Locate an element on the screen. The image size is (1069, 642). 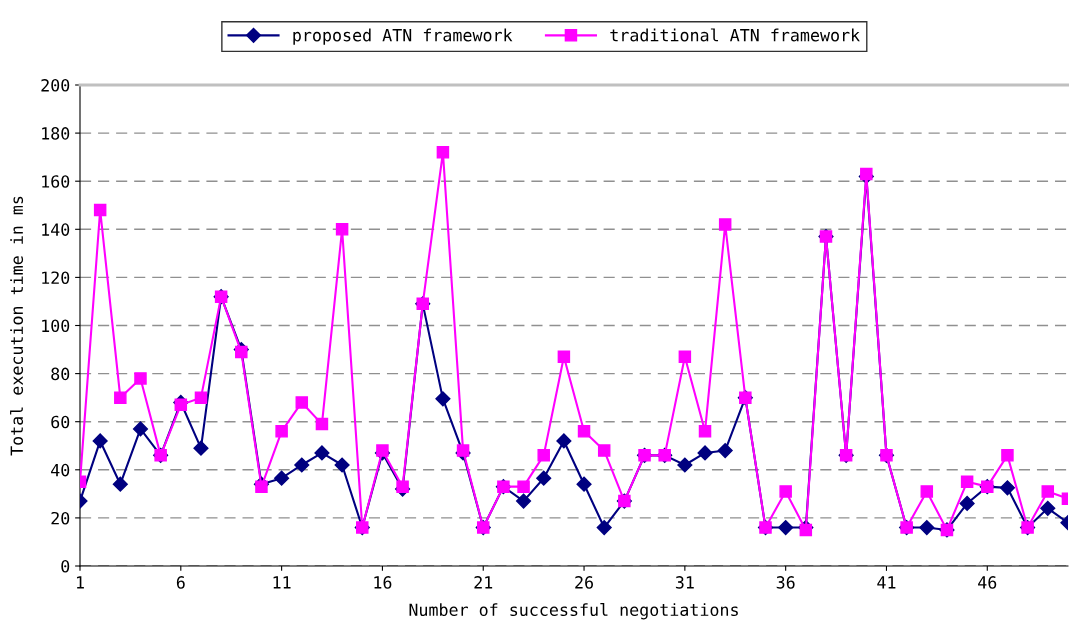
y-tick-label: 140 is located at coordinates (56, 229).